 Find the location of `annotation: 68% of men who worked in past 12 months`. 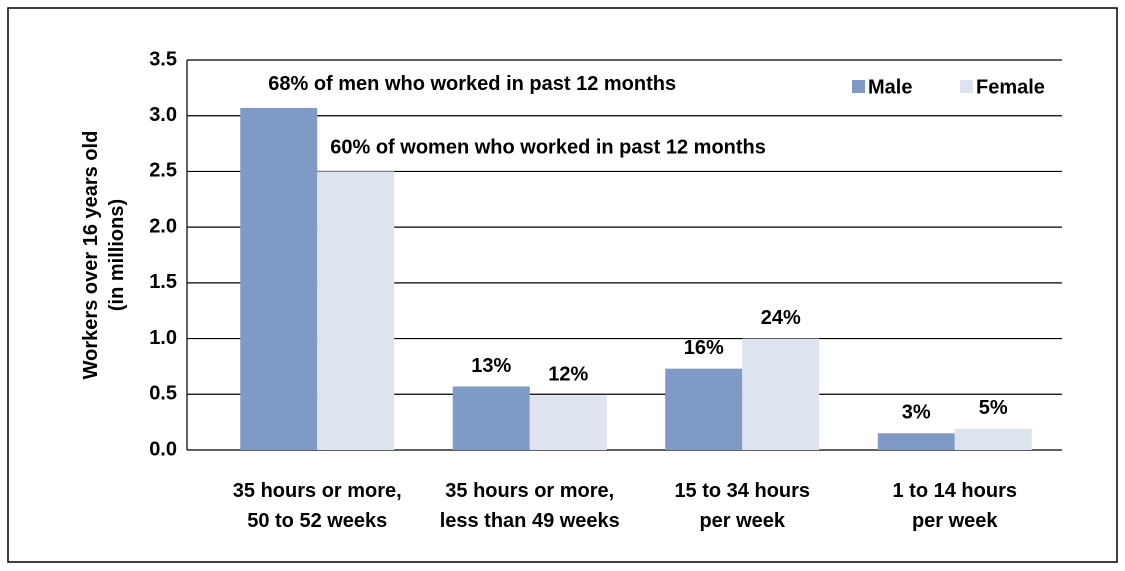

annotation: 68% of men who worked in past 12 months is located at coordinates (472, 84).